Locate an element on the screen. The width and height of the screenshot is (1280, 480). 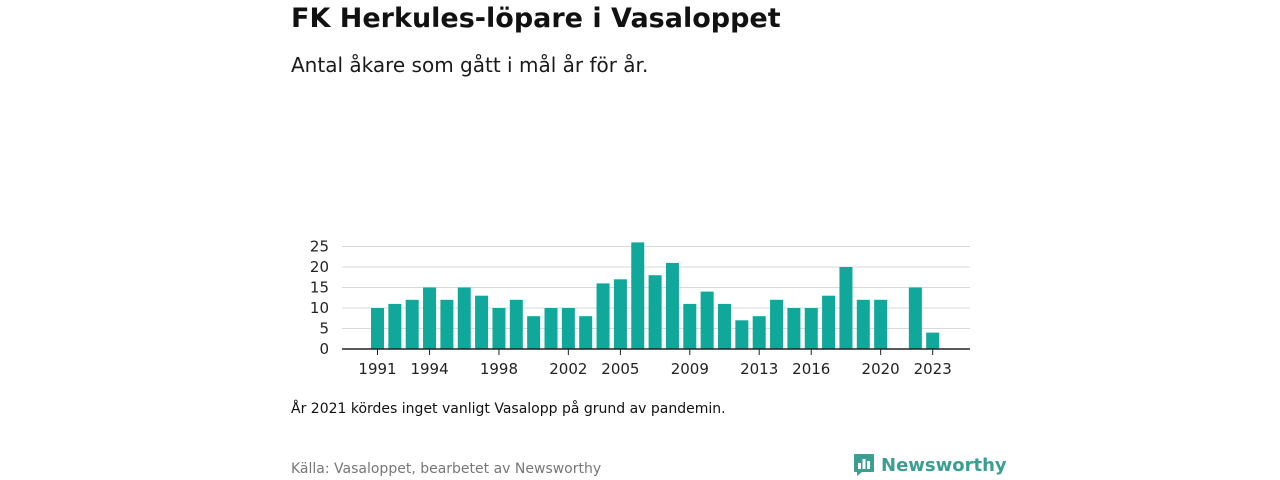
bar-2007 is located at coordinates (655, 312).